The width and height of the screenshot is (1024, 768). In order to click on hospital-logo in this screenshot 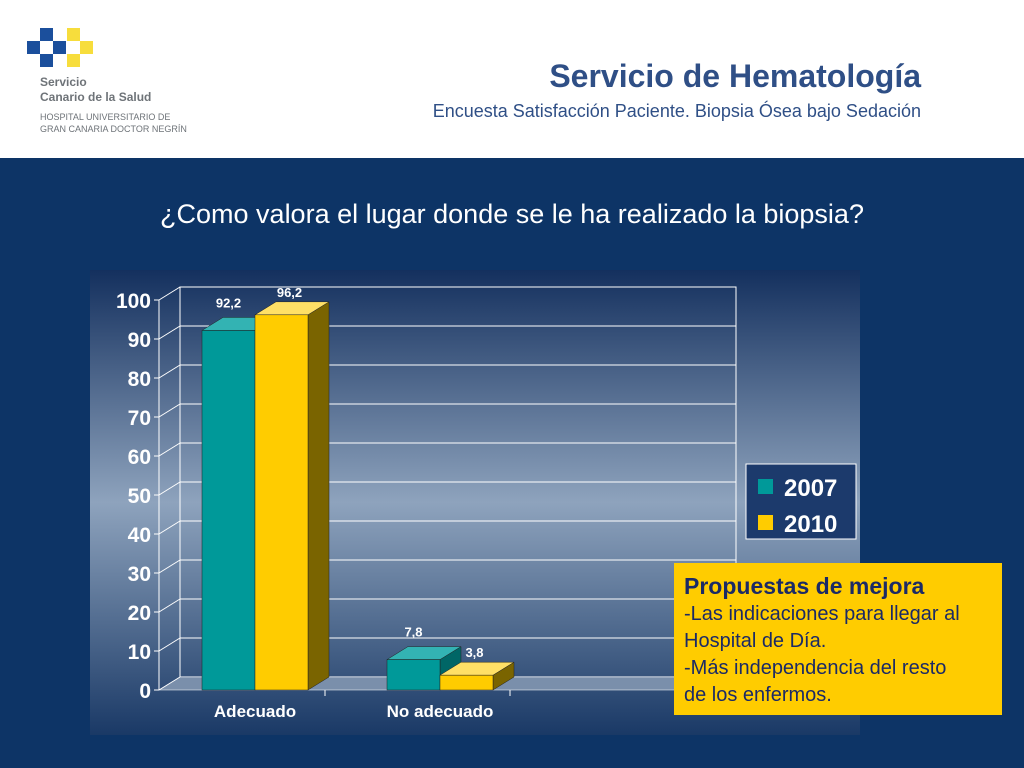, I will do `click(60, 47)`.